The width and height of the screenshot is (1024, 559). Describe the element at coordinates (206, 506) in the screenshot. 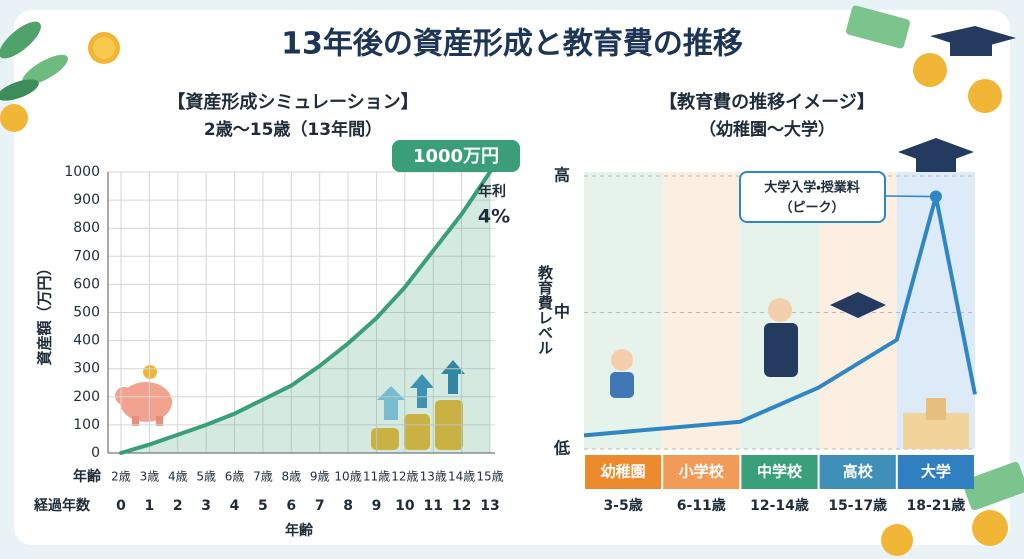

I see `x-tick-label: 3` at that location.